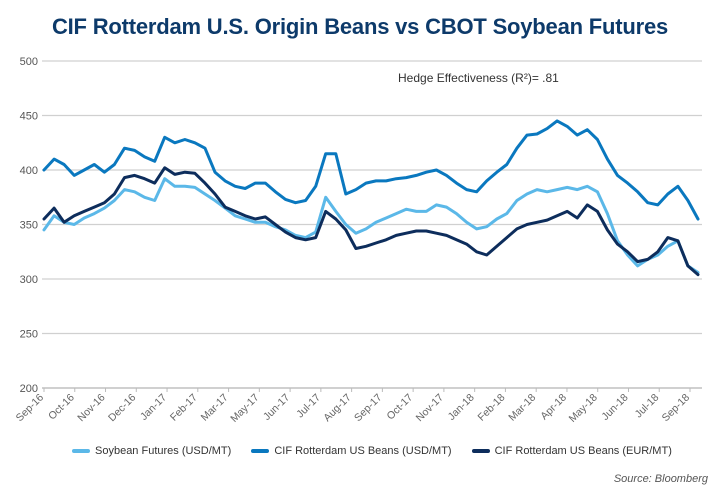  Describe the element at coordinates (29, 389) in the screenshot. I see `y-tick-label: 200` at that location.